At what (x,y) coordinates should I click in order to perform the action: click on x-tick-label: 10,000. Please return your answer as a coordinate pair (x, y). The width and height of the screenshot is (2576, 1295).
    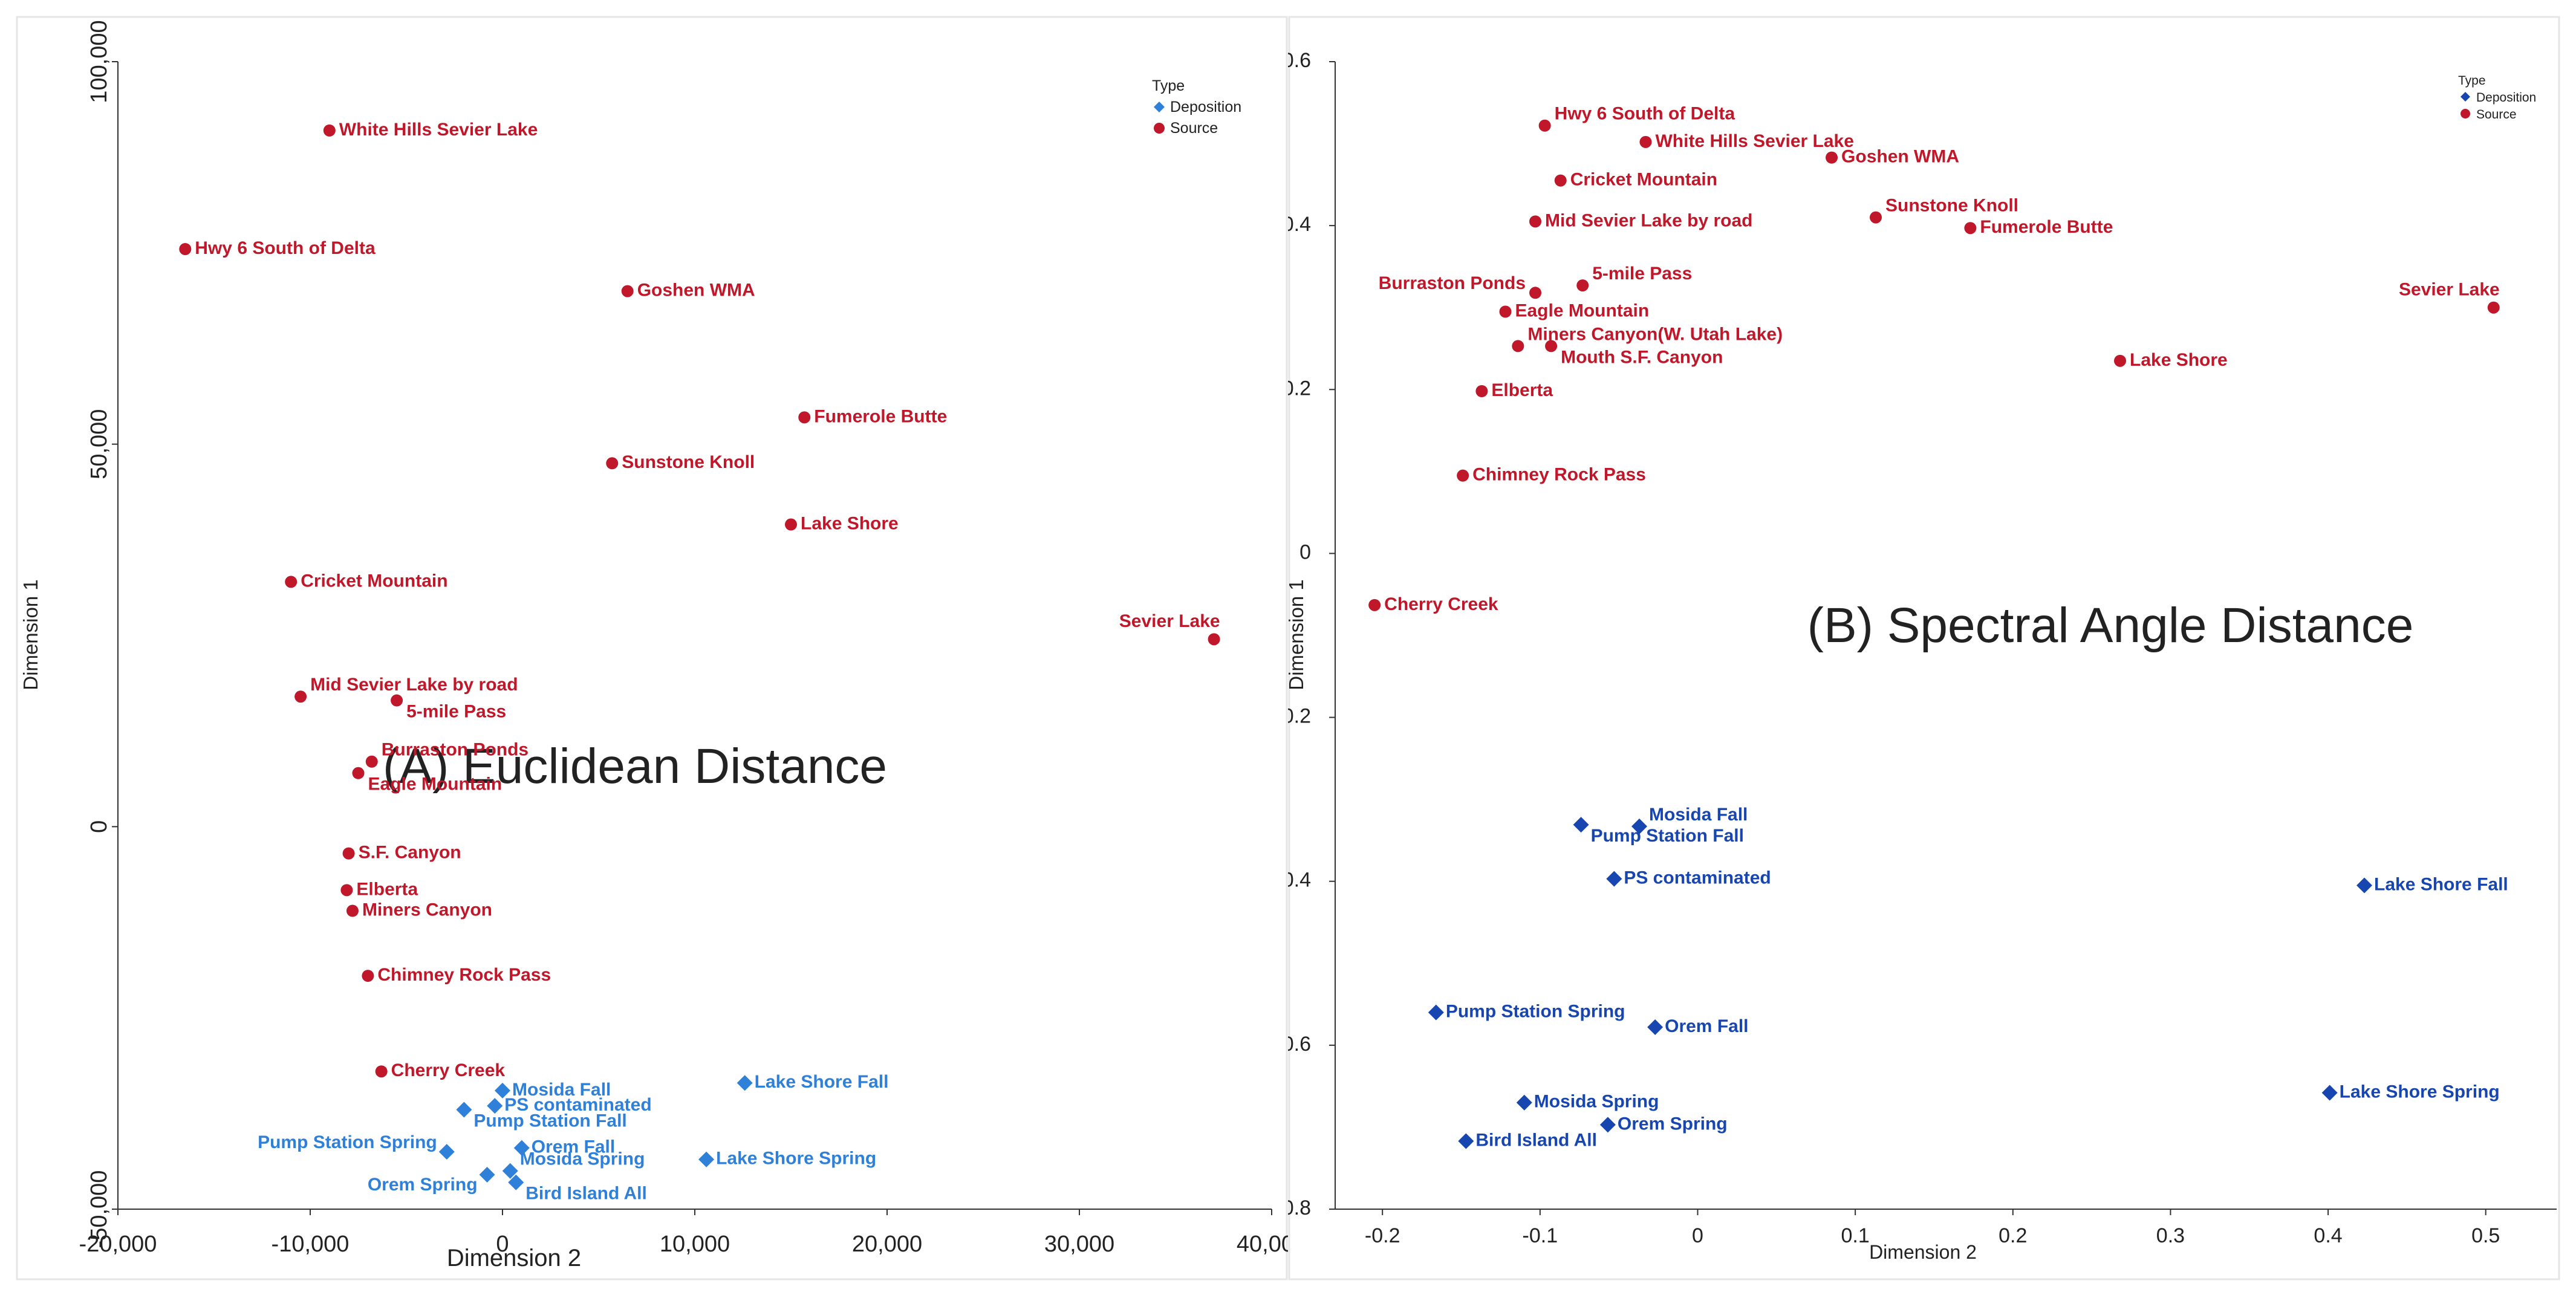
    Looking at the image, I should click on (695, 1244).